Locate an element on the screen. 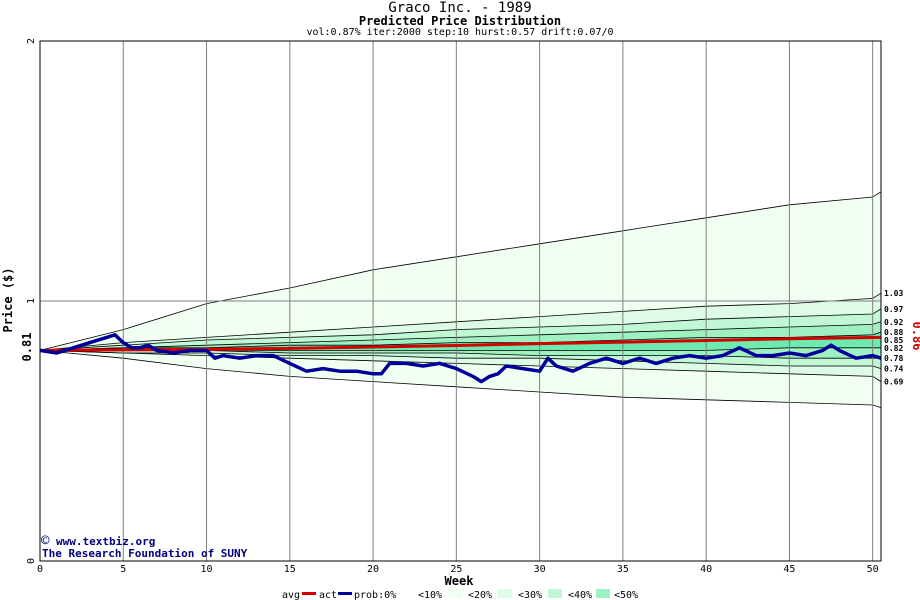 The height and width of the screenshot is (600, 920). chart-title: Graco Inc. - 1989 is located at coordinates (460, 8).